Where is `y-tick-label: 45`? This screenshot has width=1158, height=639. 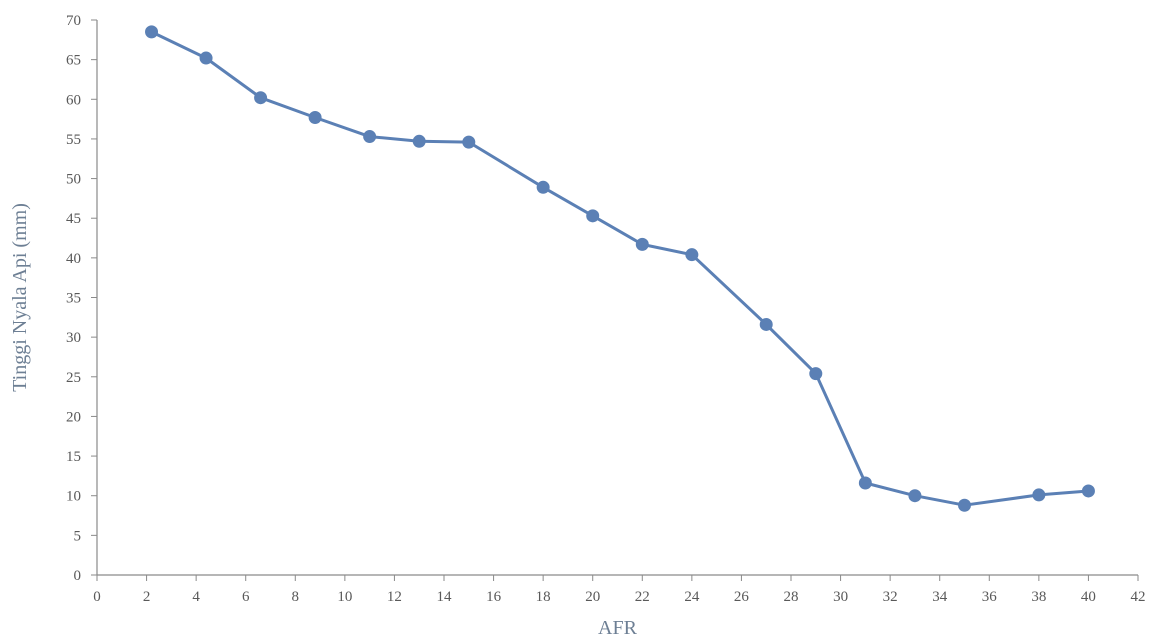
y-tick-label: 45 is located at coordinates (73, 219).